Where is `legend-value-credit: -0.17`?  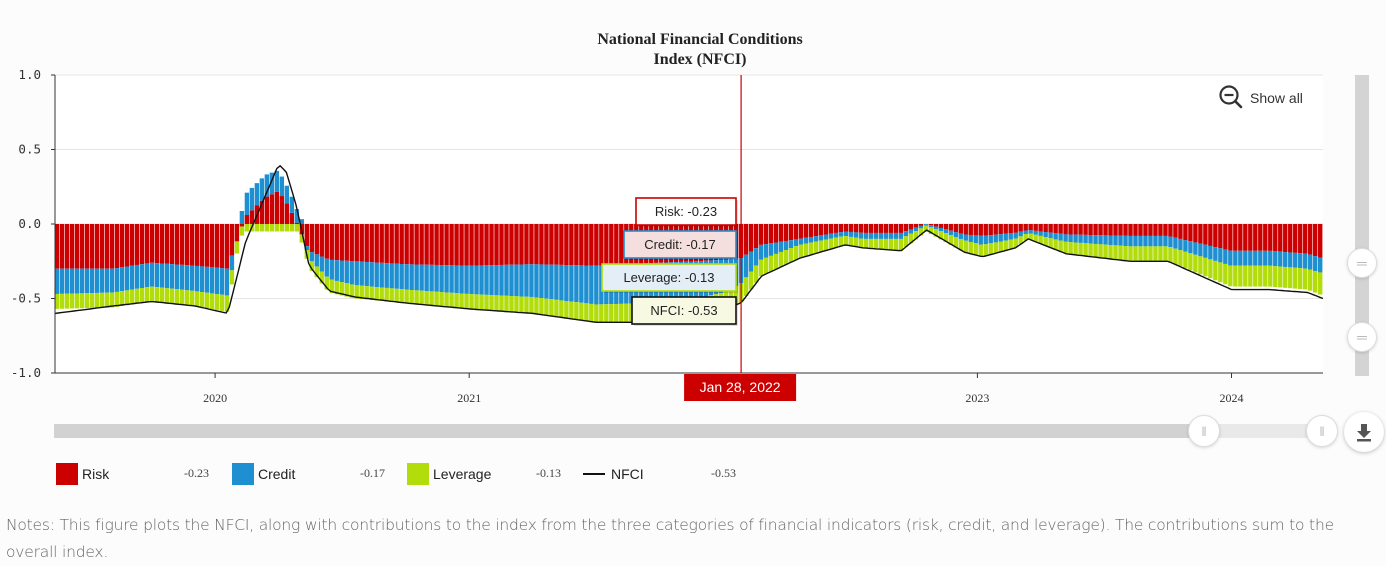
legend-value-credit: -0.17 is located at coordinates (372, 473).